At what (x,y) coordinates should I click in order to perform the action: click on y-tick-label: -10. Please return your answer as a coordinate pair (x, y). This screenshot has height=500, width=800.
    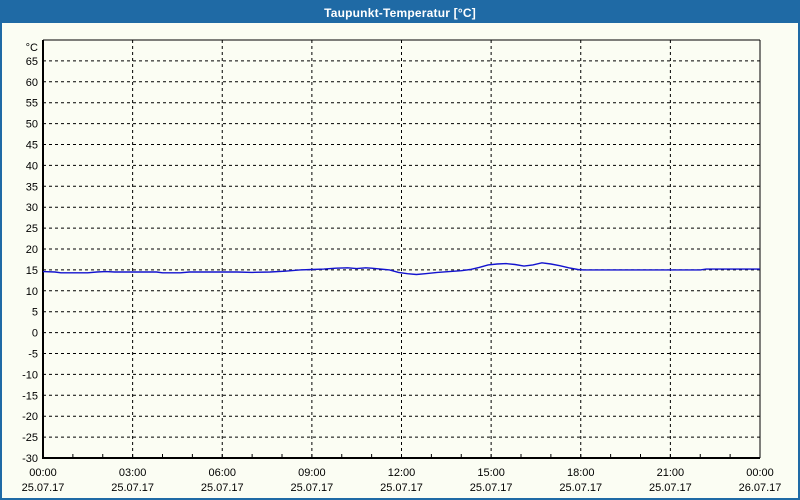
    Looking at the image, I should click on (30, 375).